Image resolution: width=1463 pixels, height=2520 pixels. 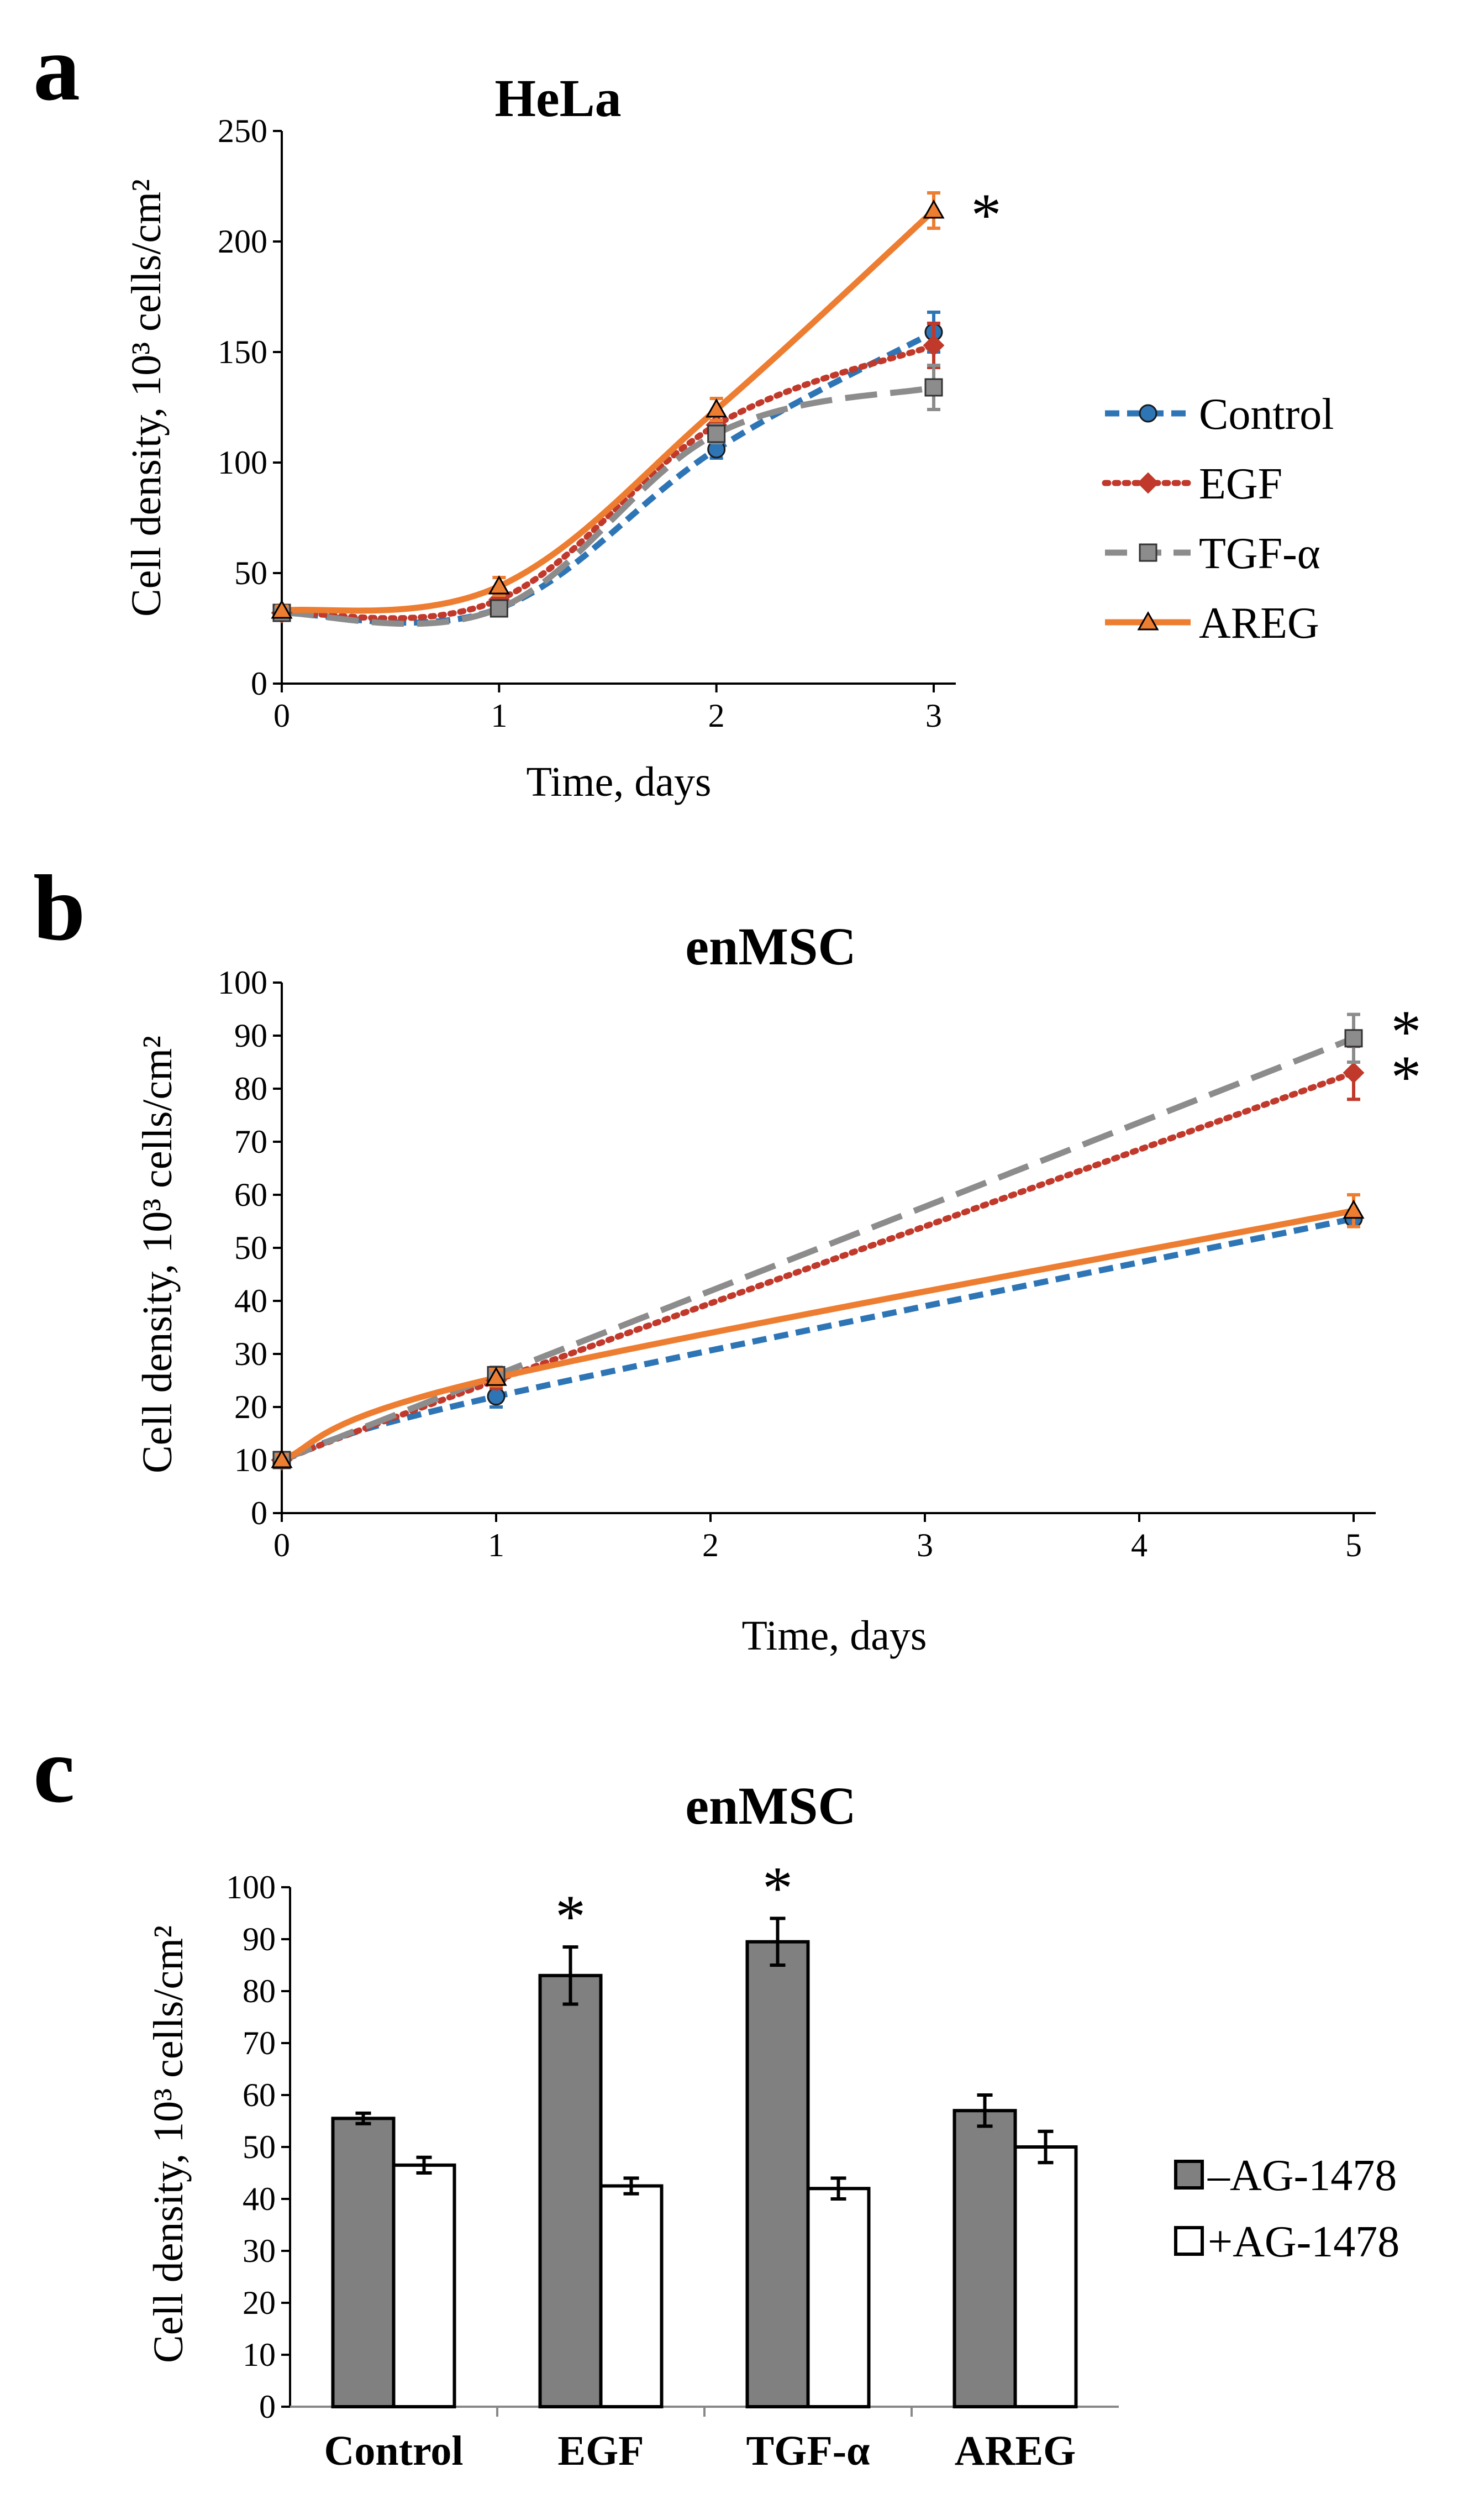 I want to click on chart-b-title: enMSC, so click(x=771, y=947).